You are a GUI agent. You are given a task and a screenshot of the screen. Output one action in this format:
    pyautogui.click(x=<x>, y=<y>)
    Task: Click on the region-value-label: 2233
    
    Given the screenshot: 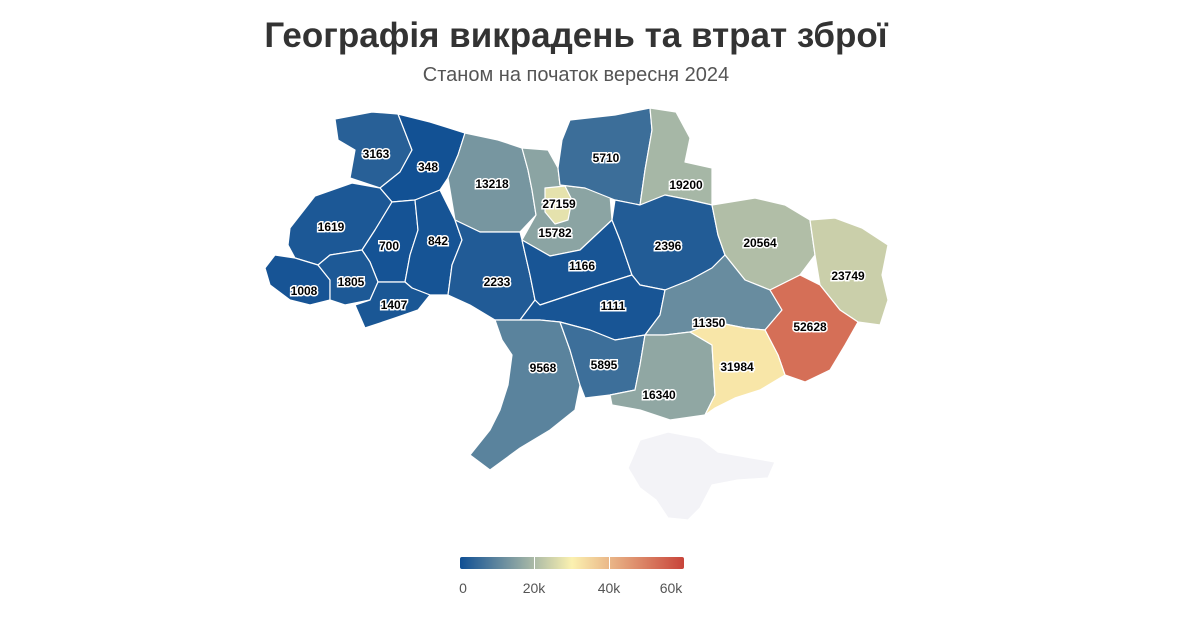 What is the action you would take?
    pyautogui.click(x=497, y=282)
    